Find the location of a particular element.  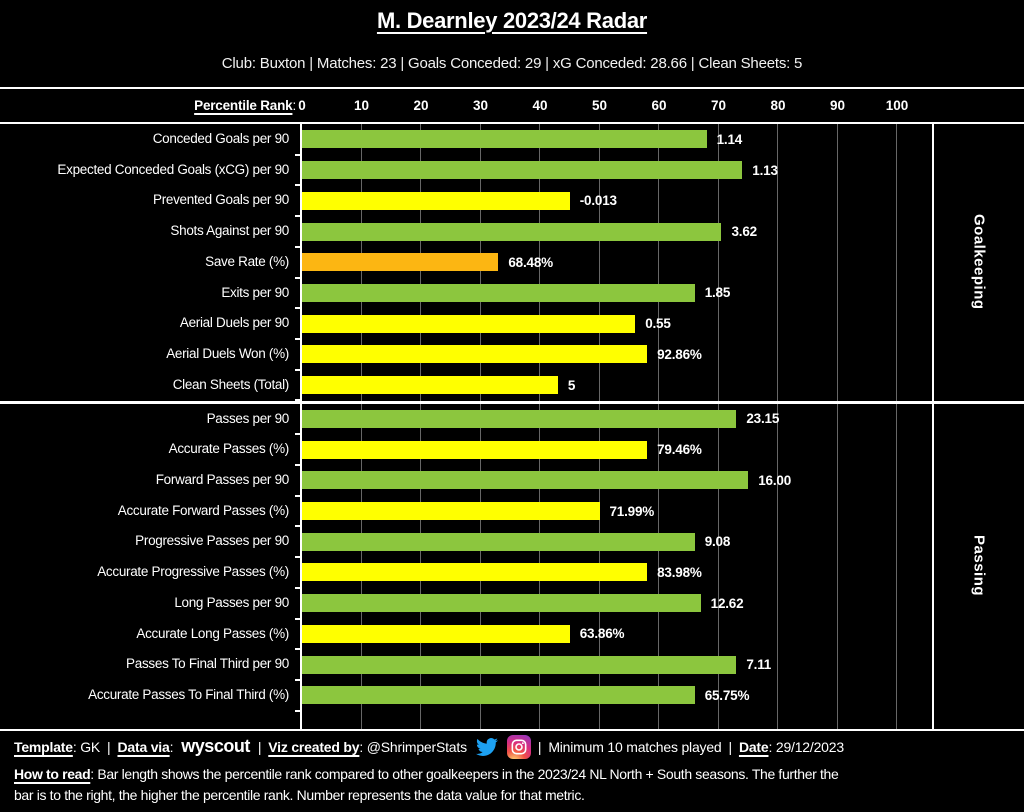

metric-row: Prevented Goals per 90 -0.013 is located at coordinates (466, 201).